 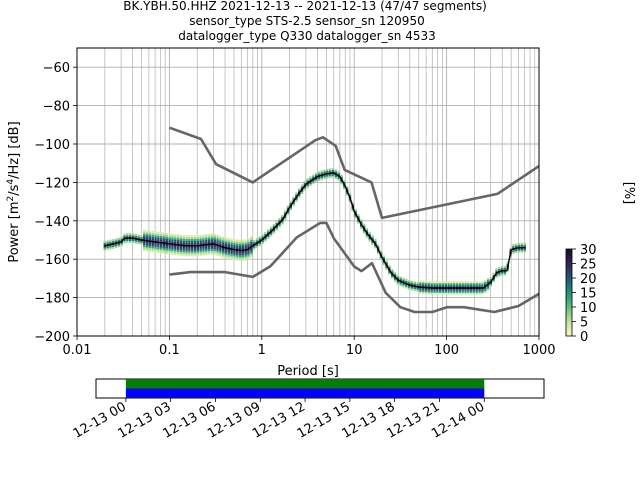 What do you see at coordinates (354, 267) in the screenshot?
I see `low-noise-model-line` at bounding box center [354, 267].